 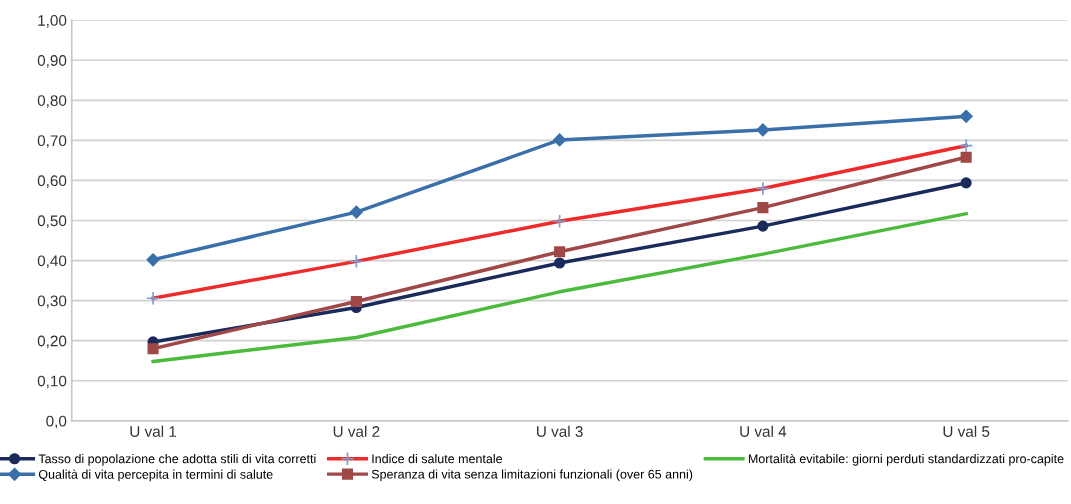 What do you see at coordinates (437, 459) in the screenshot?
I see `legend-label: Indice di salute mentale` at bounding box center [437, 459].